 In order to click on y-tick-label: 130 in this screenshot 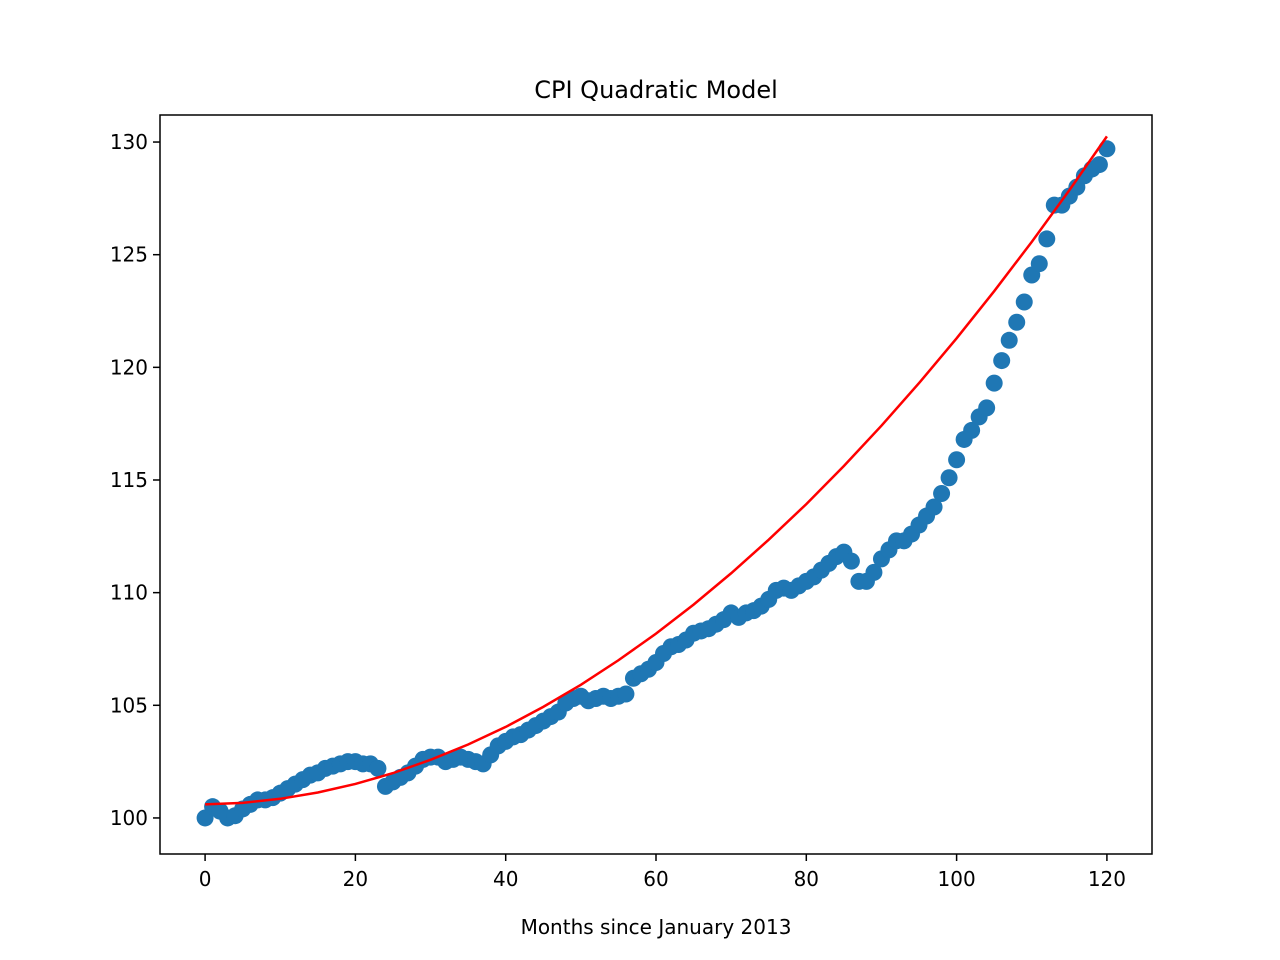, I will do `click(129, 142)`.